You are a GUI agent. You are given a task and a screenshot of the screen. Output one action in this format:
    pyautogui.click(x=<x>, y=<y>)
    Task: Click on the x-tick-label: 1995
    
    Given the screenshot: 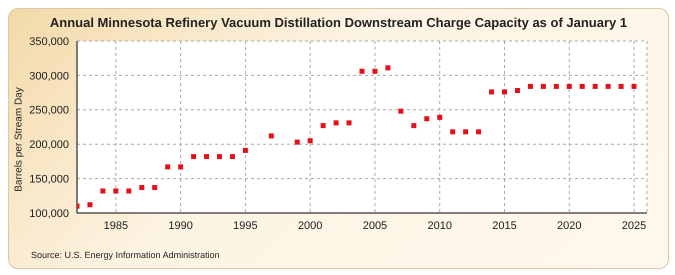 What is the action you would take?
    pyautogui.click(x=245, y=226)
    